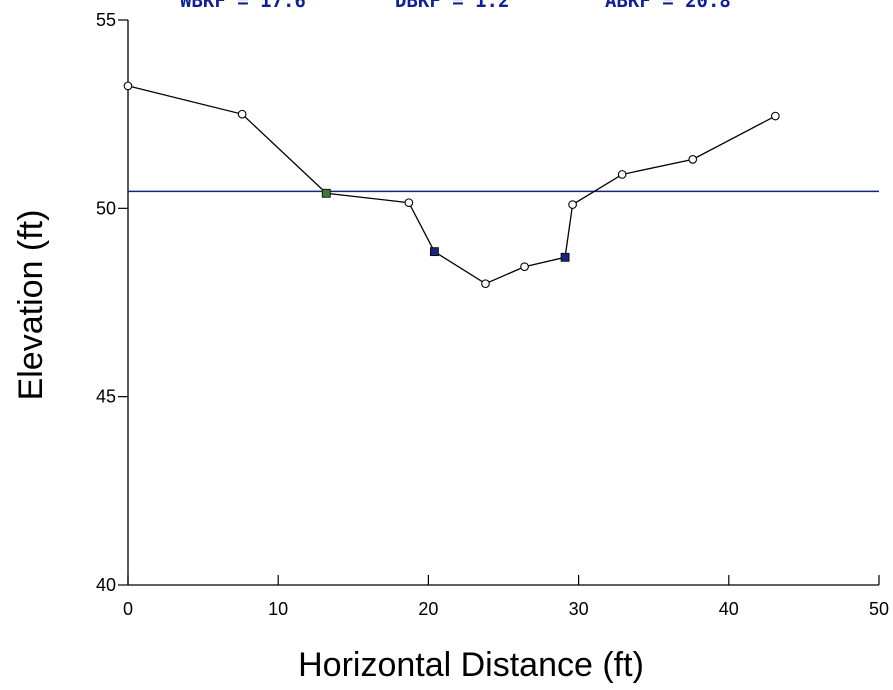 The image size is (893, 690). Describe the element at coordinates (243, 6) in the screenshot. I see `header-fragment-0: WBKF = 17.6` at that location.